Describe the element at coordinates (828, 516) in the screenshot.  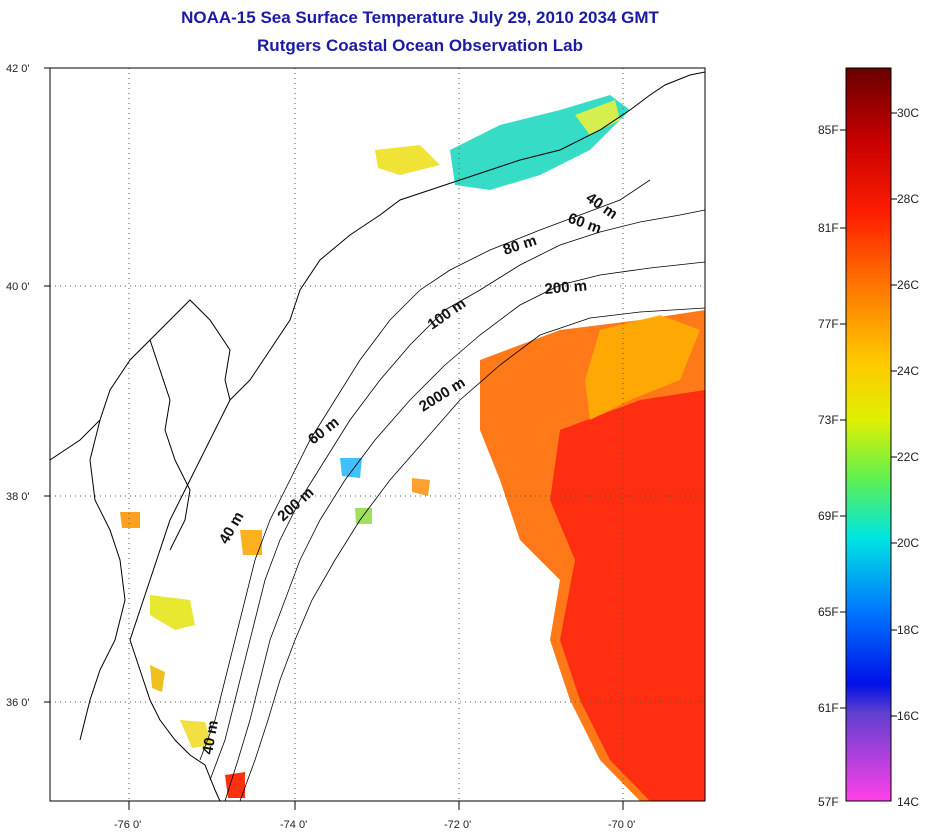
I see `colorbar-f-label: 69F` at that location.